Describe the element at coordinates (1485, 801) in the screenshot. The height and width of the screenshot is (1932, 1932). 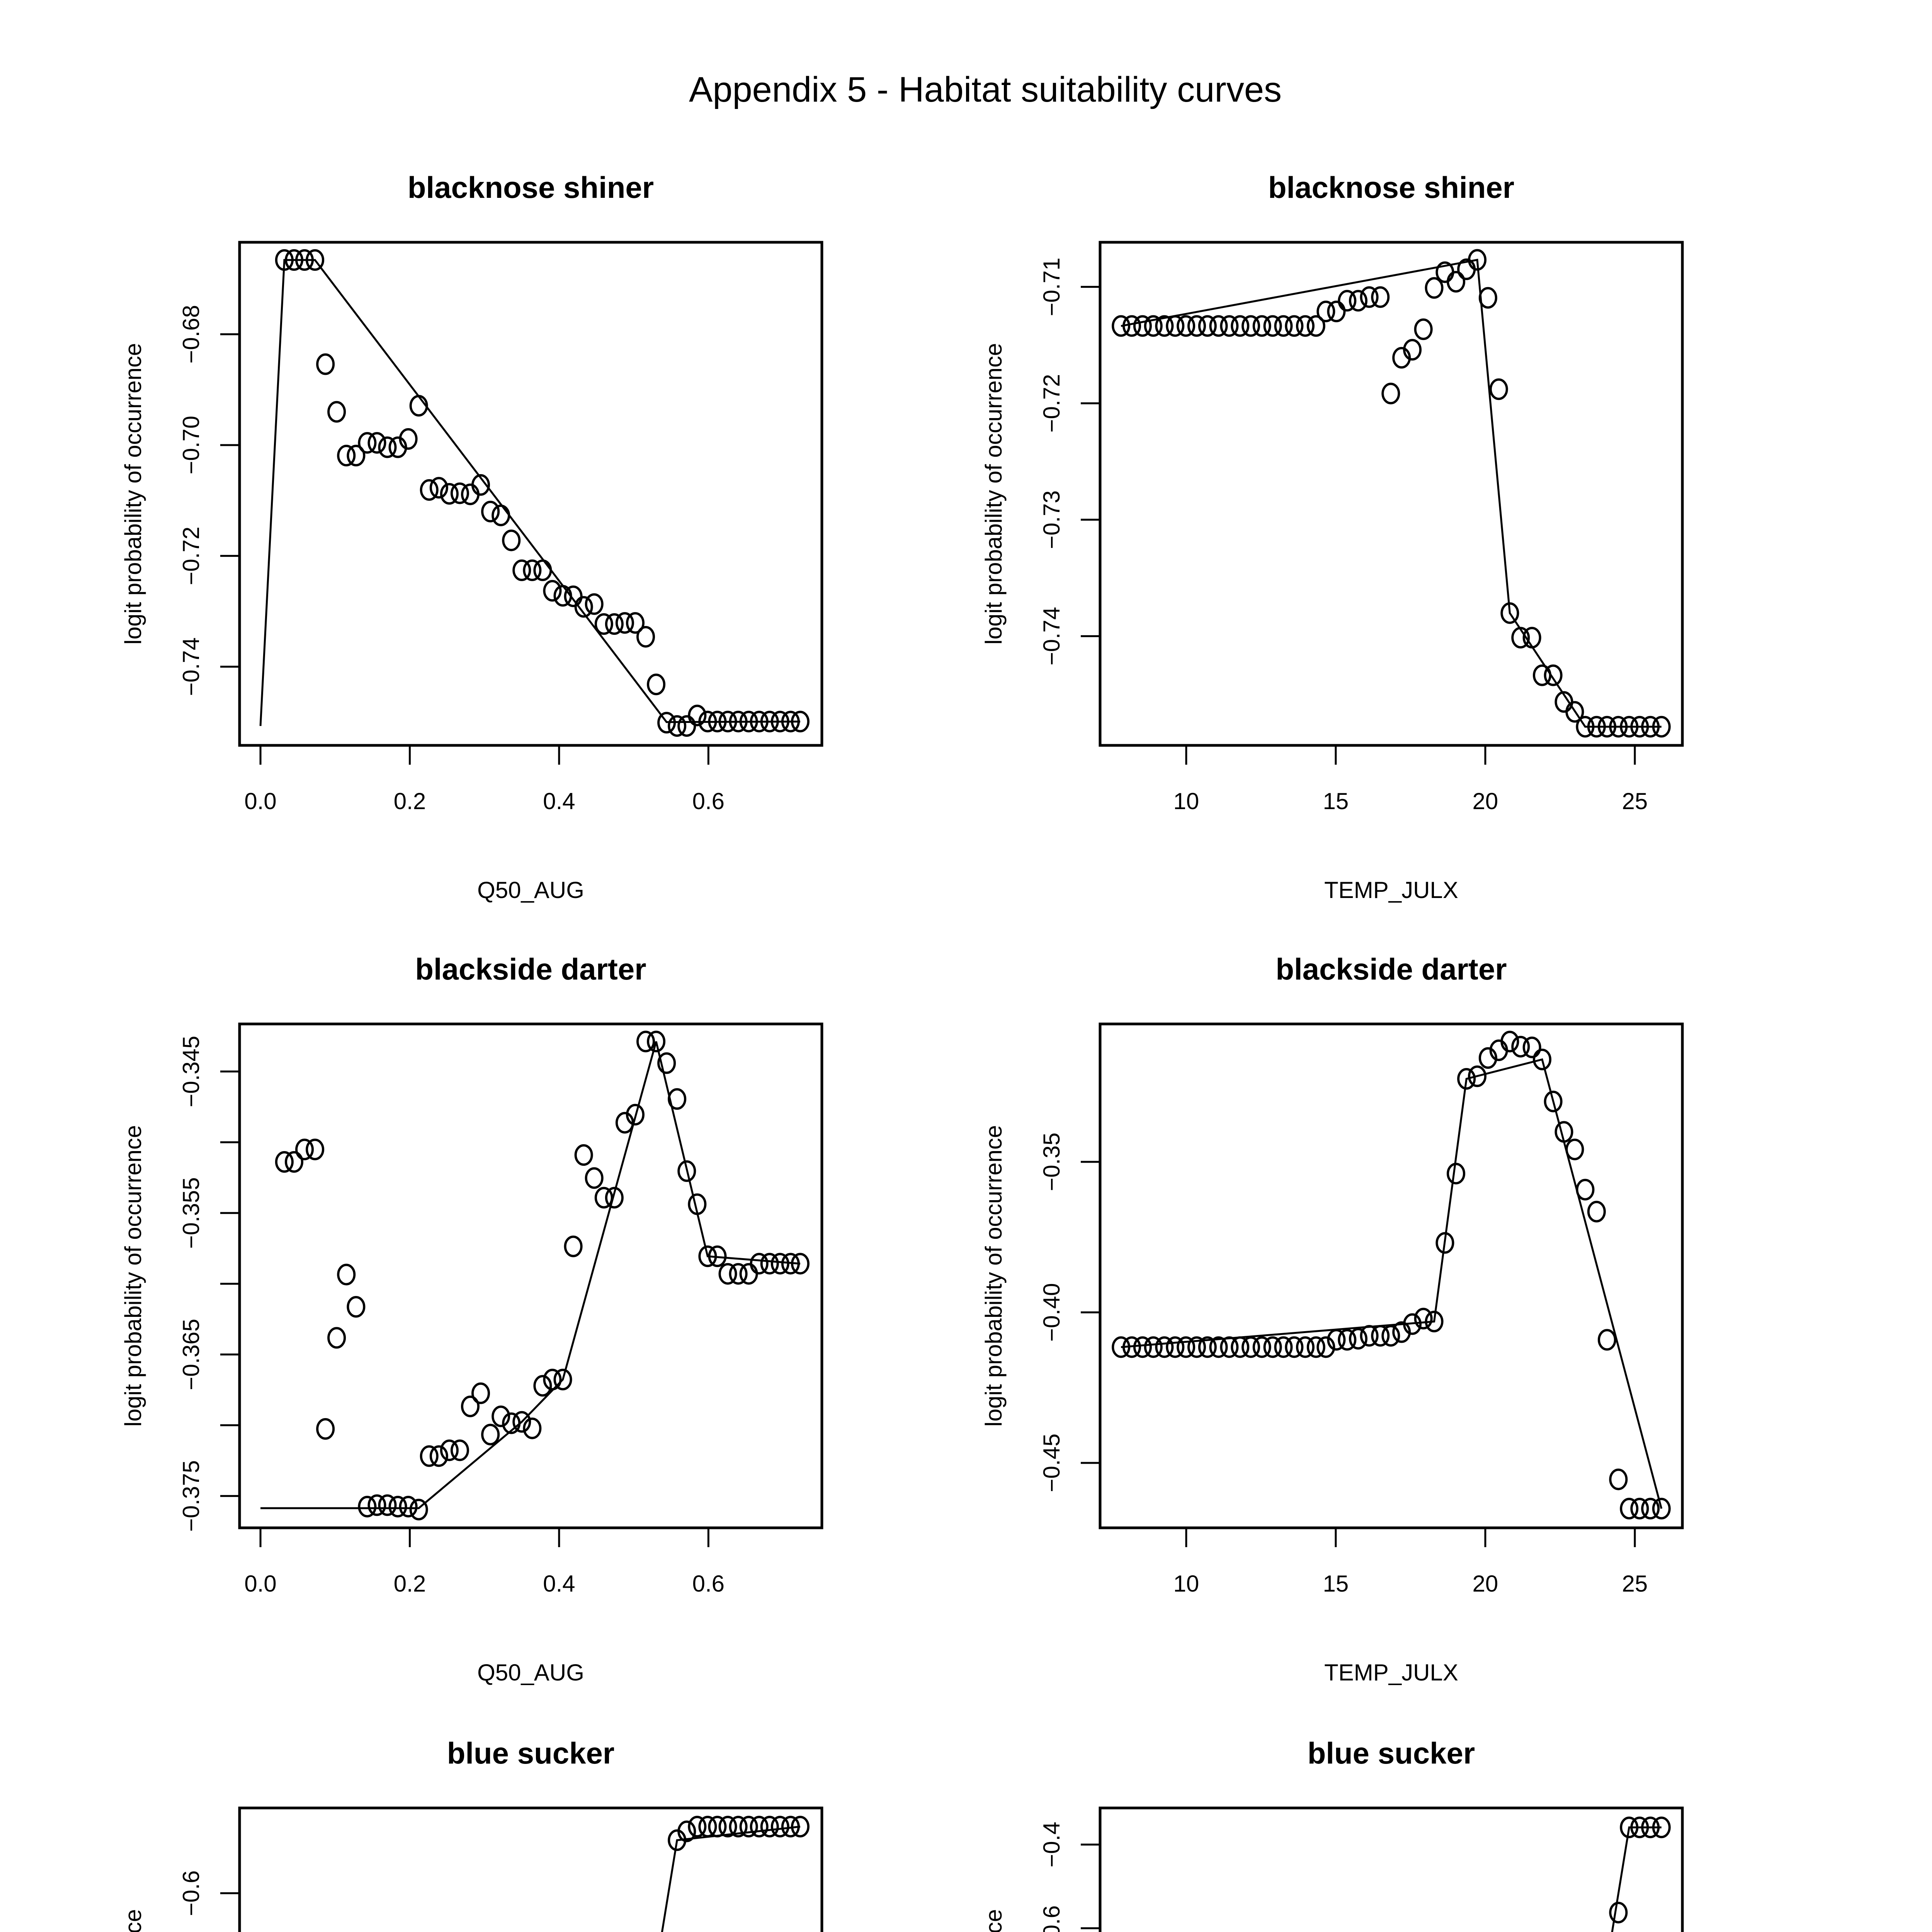
I see `chart-2-xtick-label: 20` at that location.